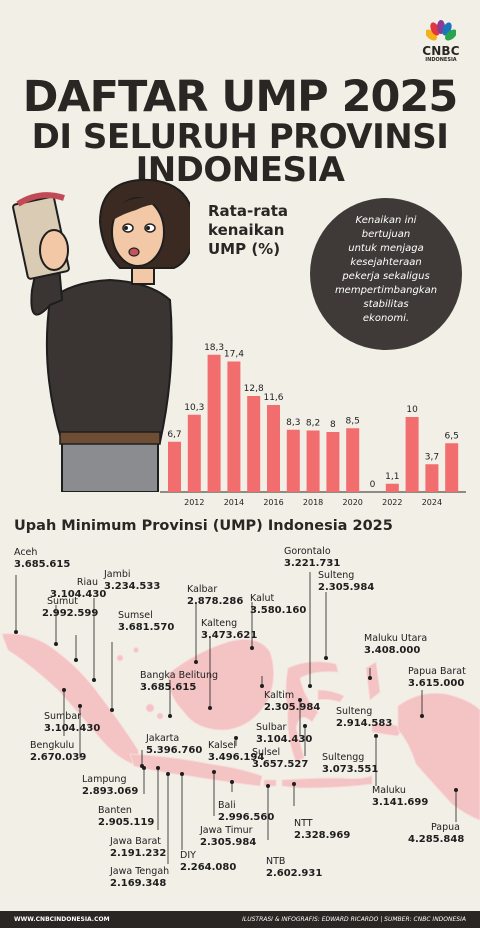  I want to click on data-label-2022: 1,1, so click(392, 477).